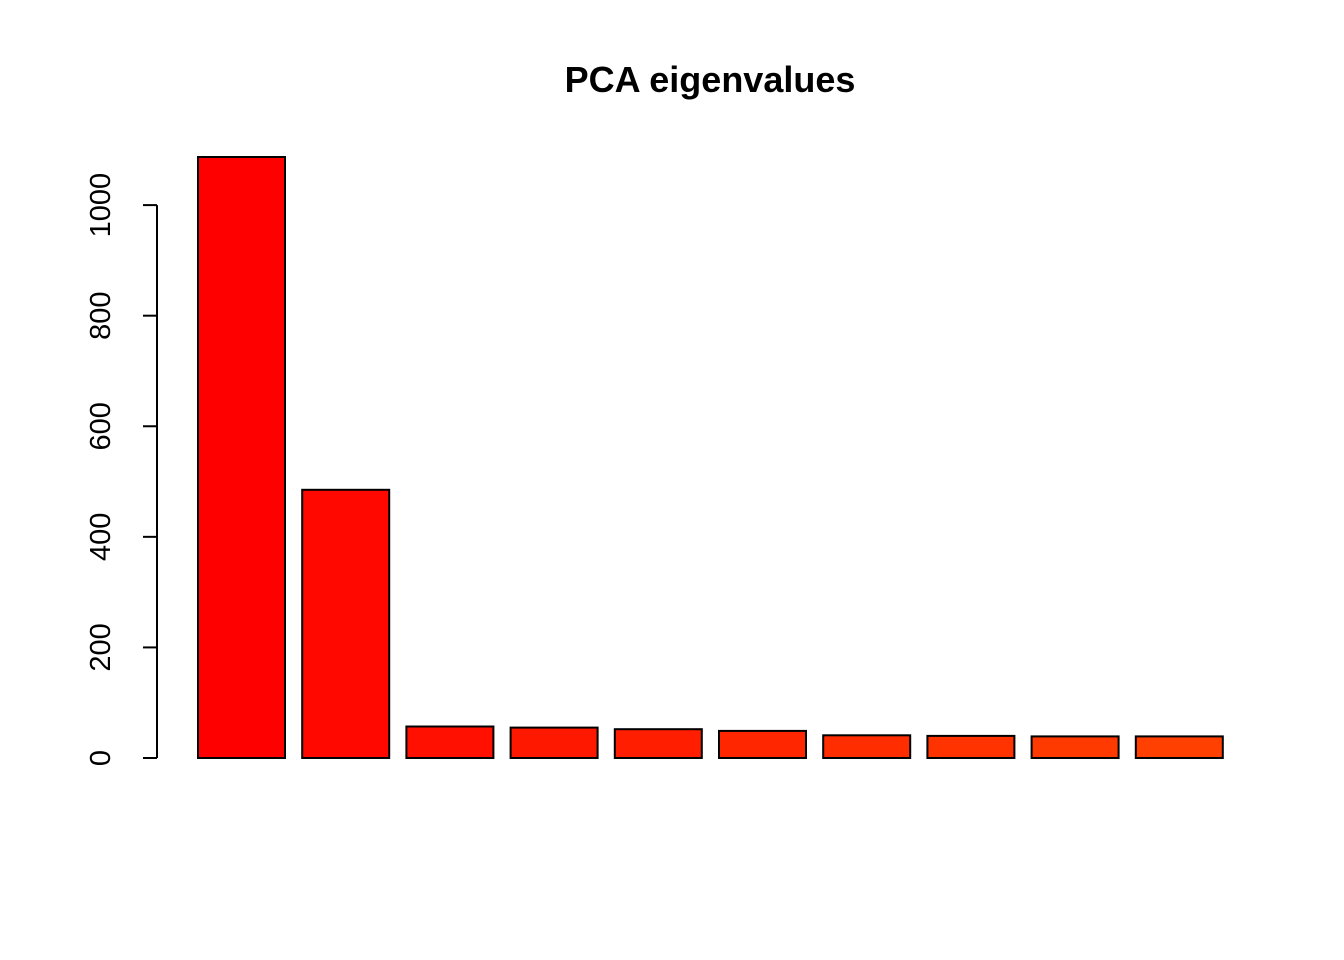  What do you see at coordinates (710, 79) in the screenshot?
I see `chart-title: PCA eigenvalues` at bounding box center [710, 79].